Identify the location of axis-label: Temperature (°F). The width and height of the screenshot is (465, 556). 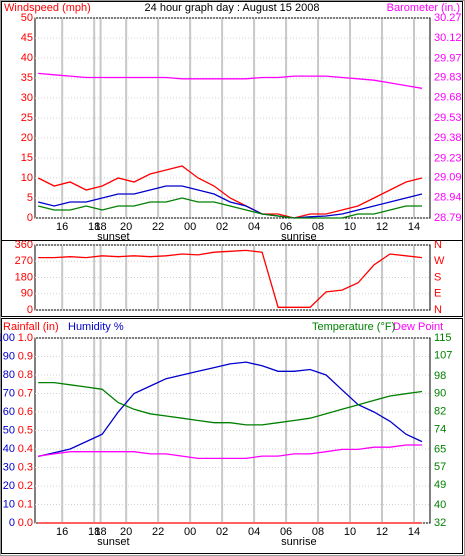
(353, 327).